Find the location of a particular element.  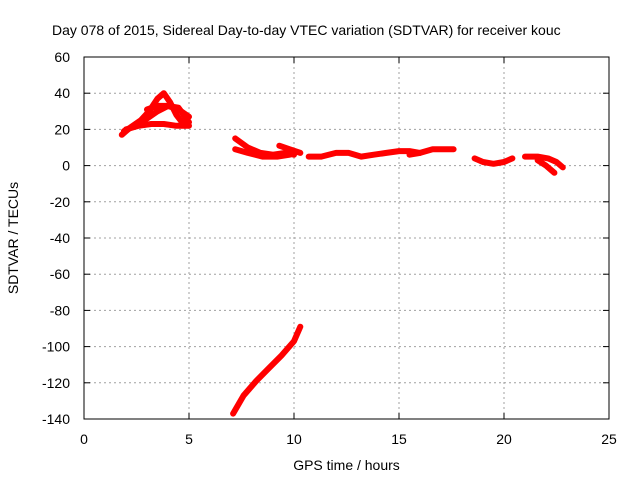

x-tick-label: 0 is located at coordinates (84, 439).